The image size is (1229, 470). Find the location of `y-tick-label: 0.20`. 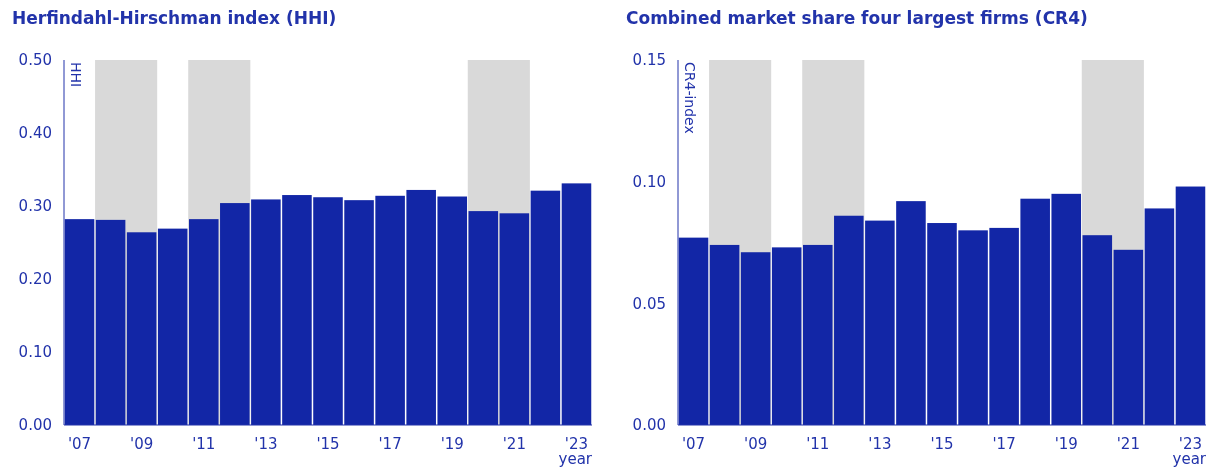

y-tick-label: 0.20 is located at coordinates (35, 279).